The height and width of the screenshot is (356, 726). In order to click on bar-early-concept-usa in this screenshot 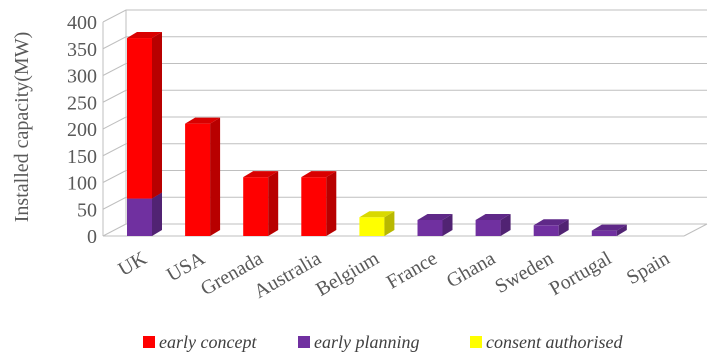, I will do `click(203, 176)`.